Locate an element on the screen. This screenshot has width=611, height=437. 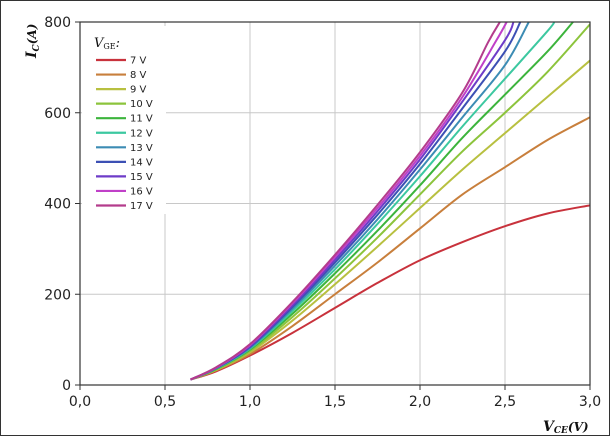
legend-label: 15 V is located at coordinates (141, 177).